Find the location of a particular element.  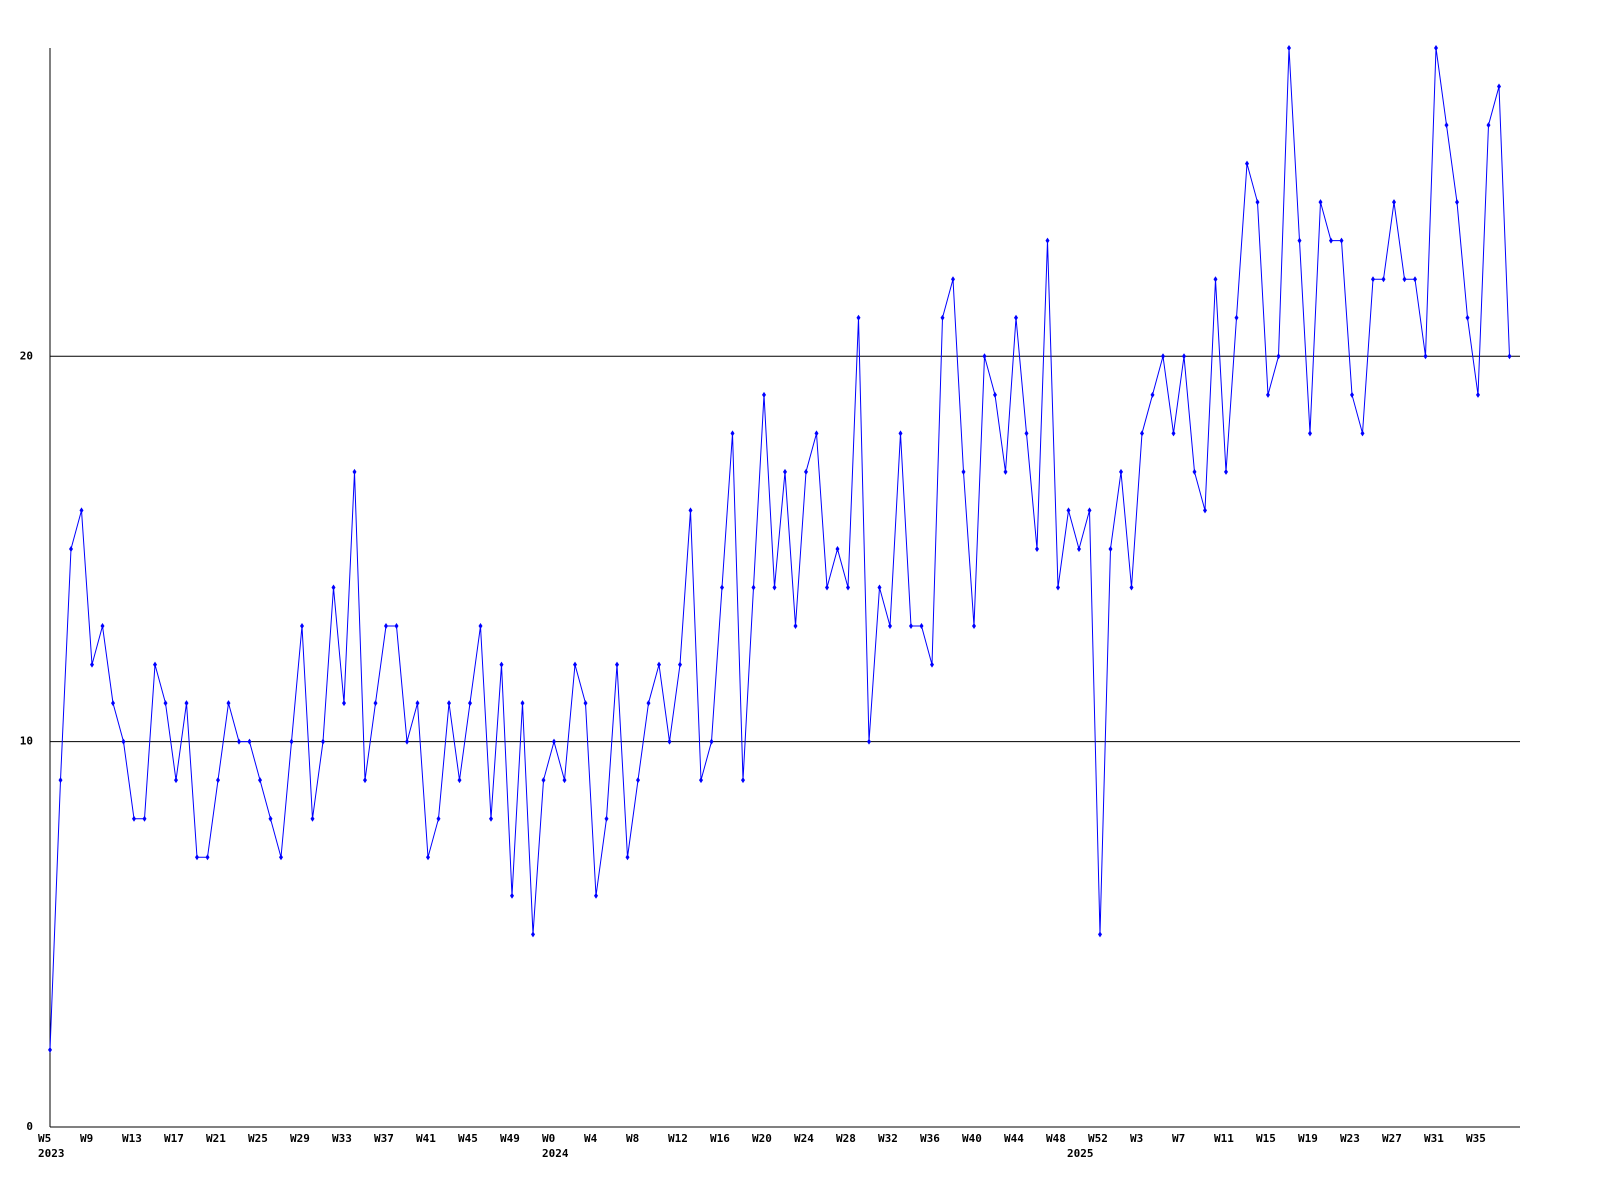

x-tick-label: W4 is located at coordinates (591, 1138).